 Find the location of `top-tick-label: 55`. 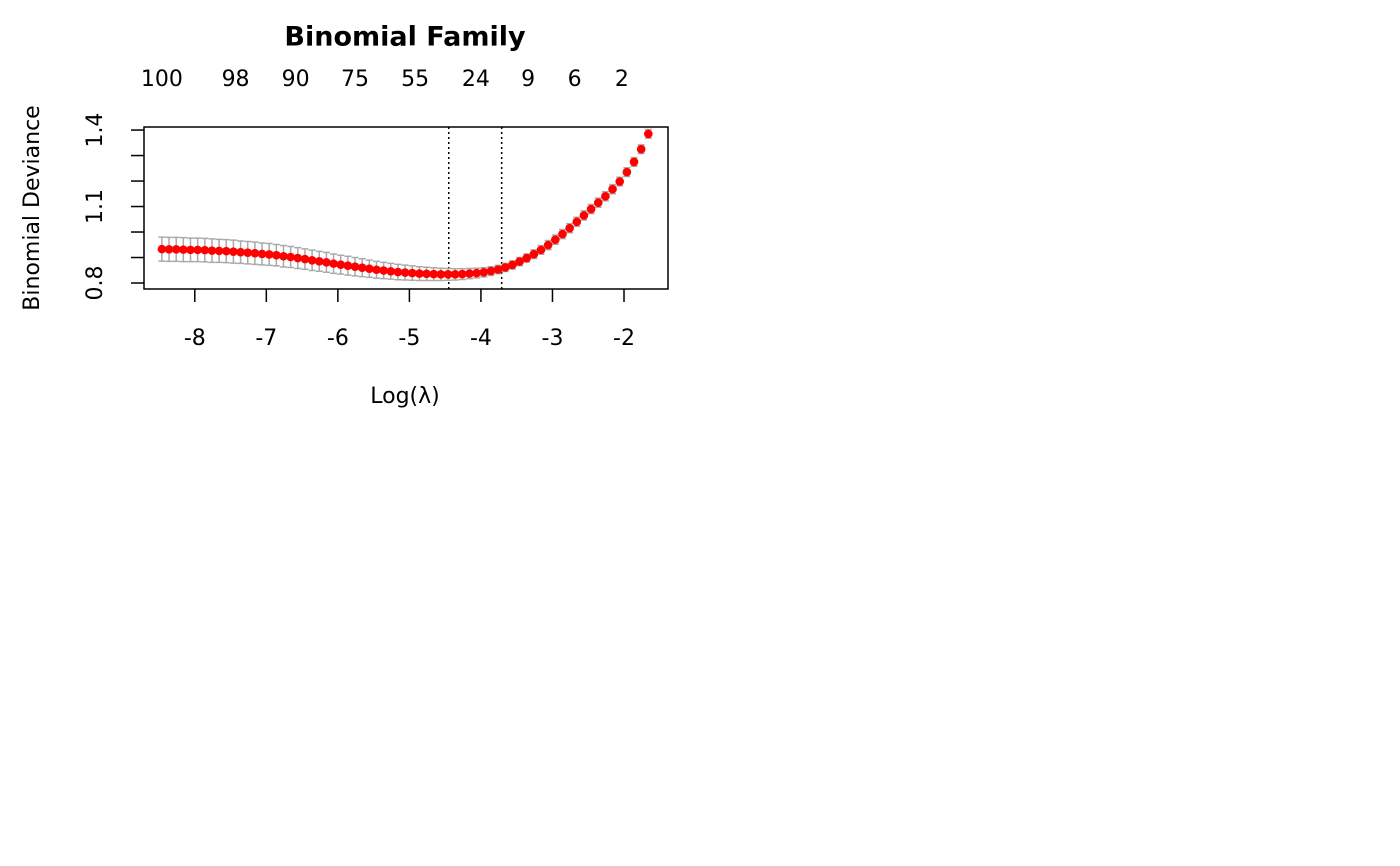

top-tick-label: 55 is located at coordinates (415, 79).